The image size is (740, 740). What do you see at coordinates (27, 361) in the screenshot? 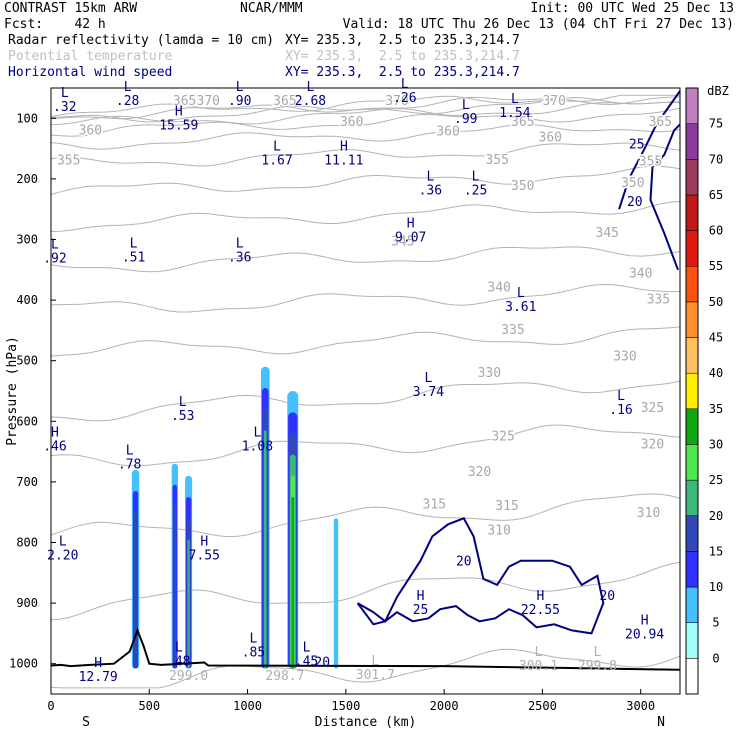
I see `y-tick-label: 500` at bounding box center [27, 361].